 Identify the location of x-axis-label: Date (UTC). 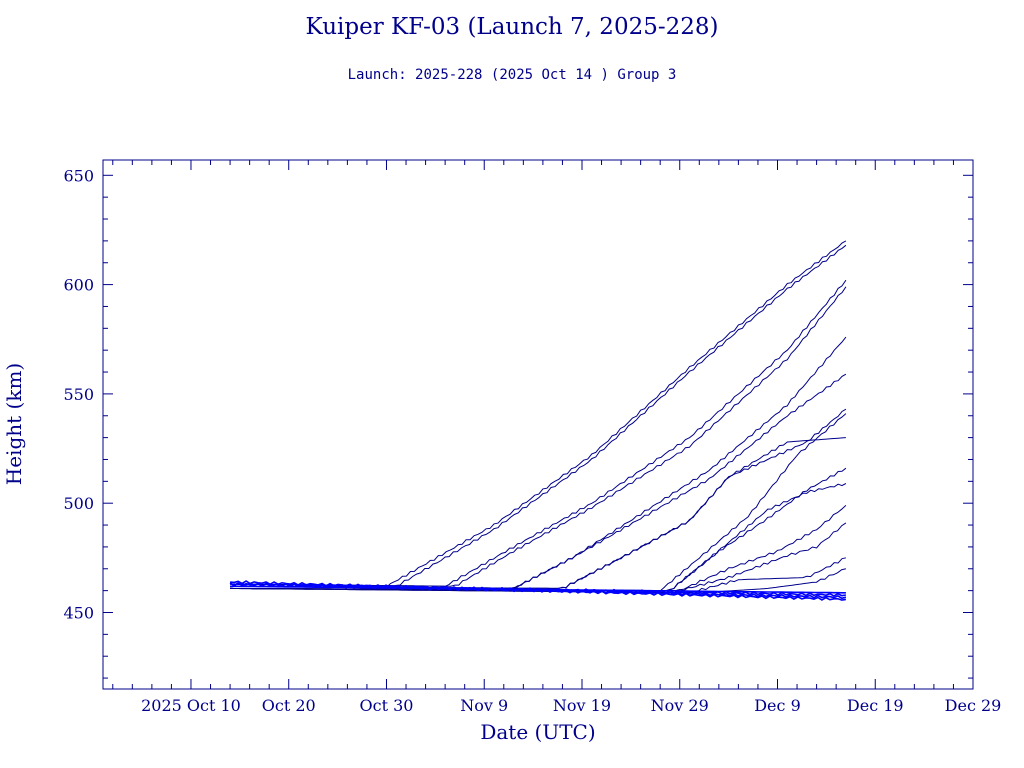
(537, 732).